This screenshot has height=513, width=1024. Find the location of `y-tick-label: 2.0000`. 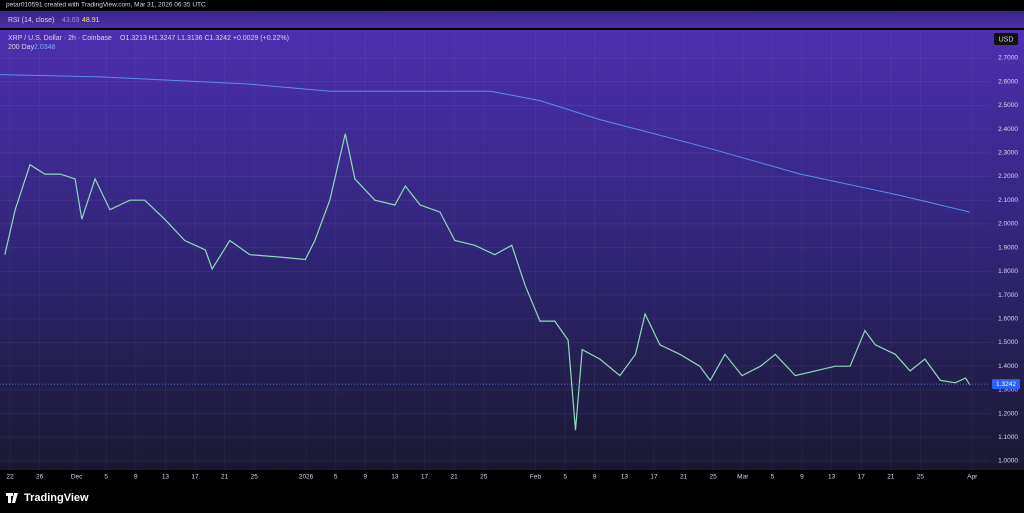

y-tick-label: 2.0000 is located at coordinates (1008, 224).